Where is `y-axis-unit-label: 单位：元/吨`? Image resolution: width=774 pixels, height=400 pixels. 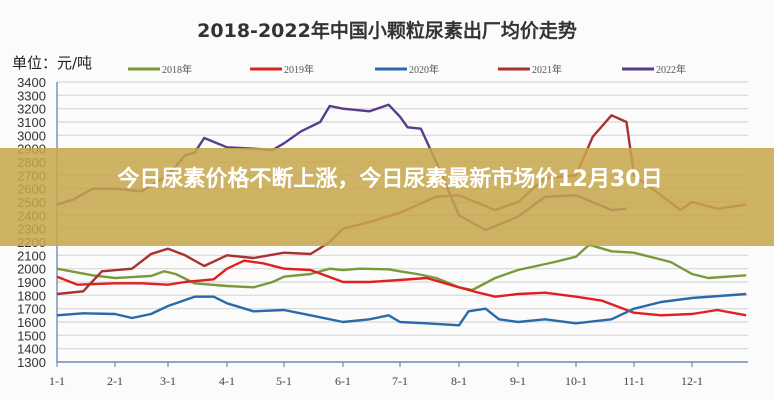 y-axis-unit-label: 单位：元/吨 is located at coordinates (52, 63).